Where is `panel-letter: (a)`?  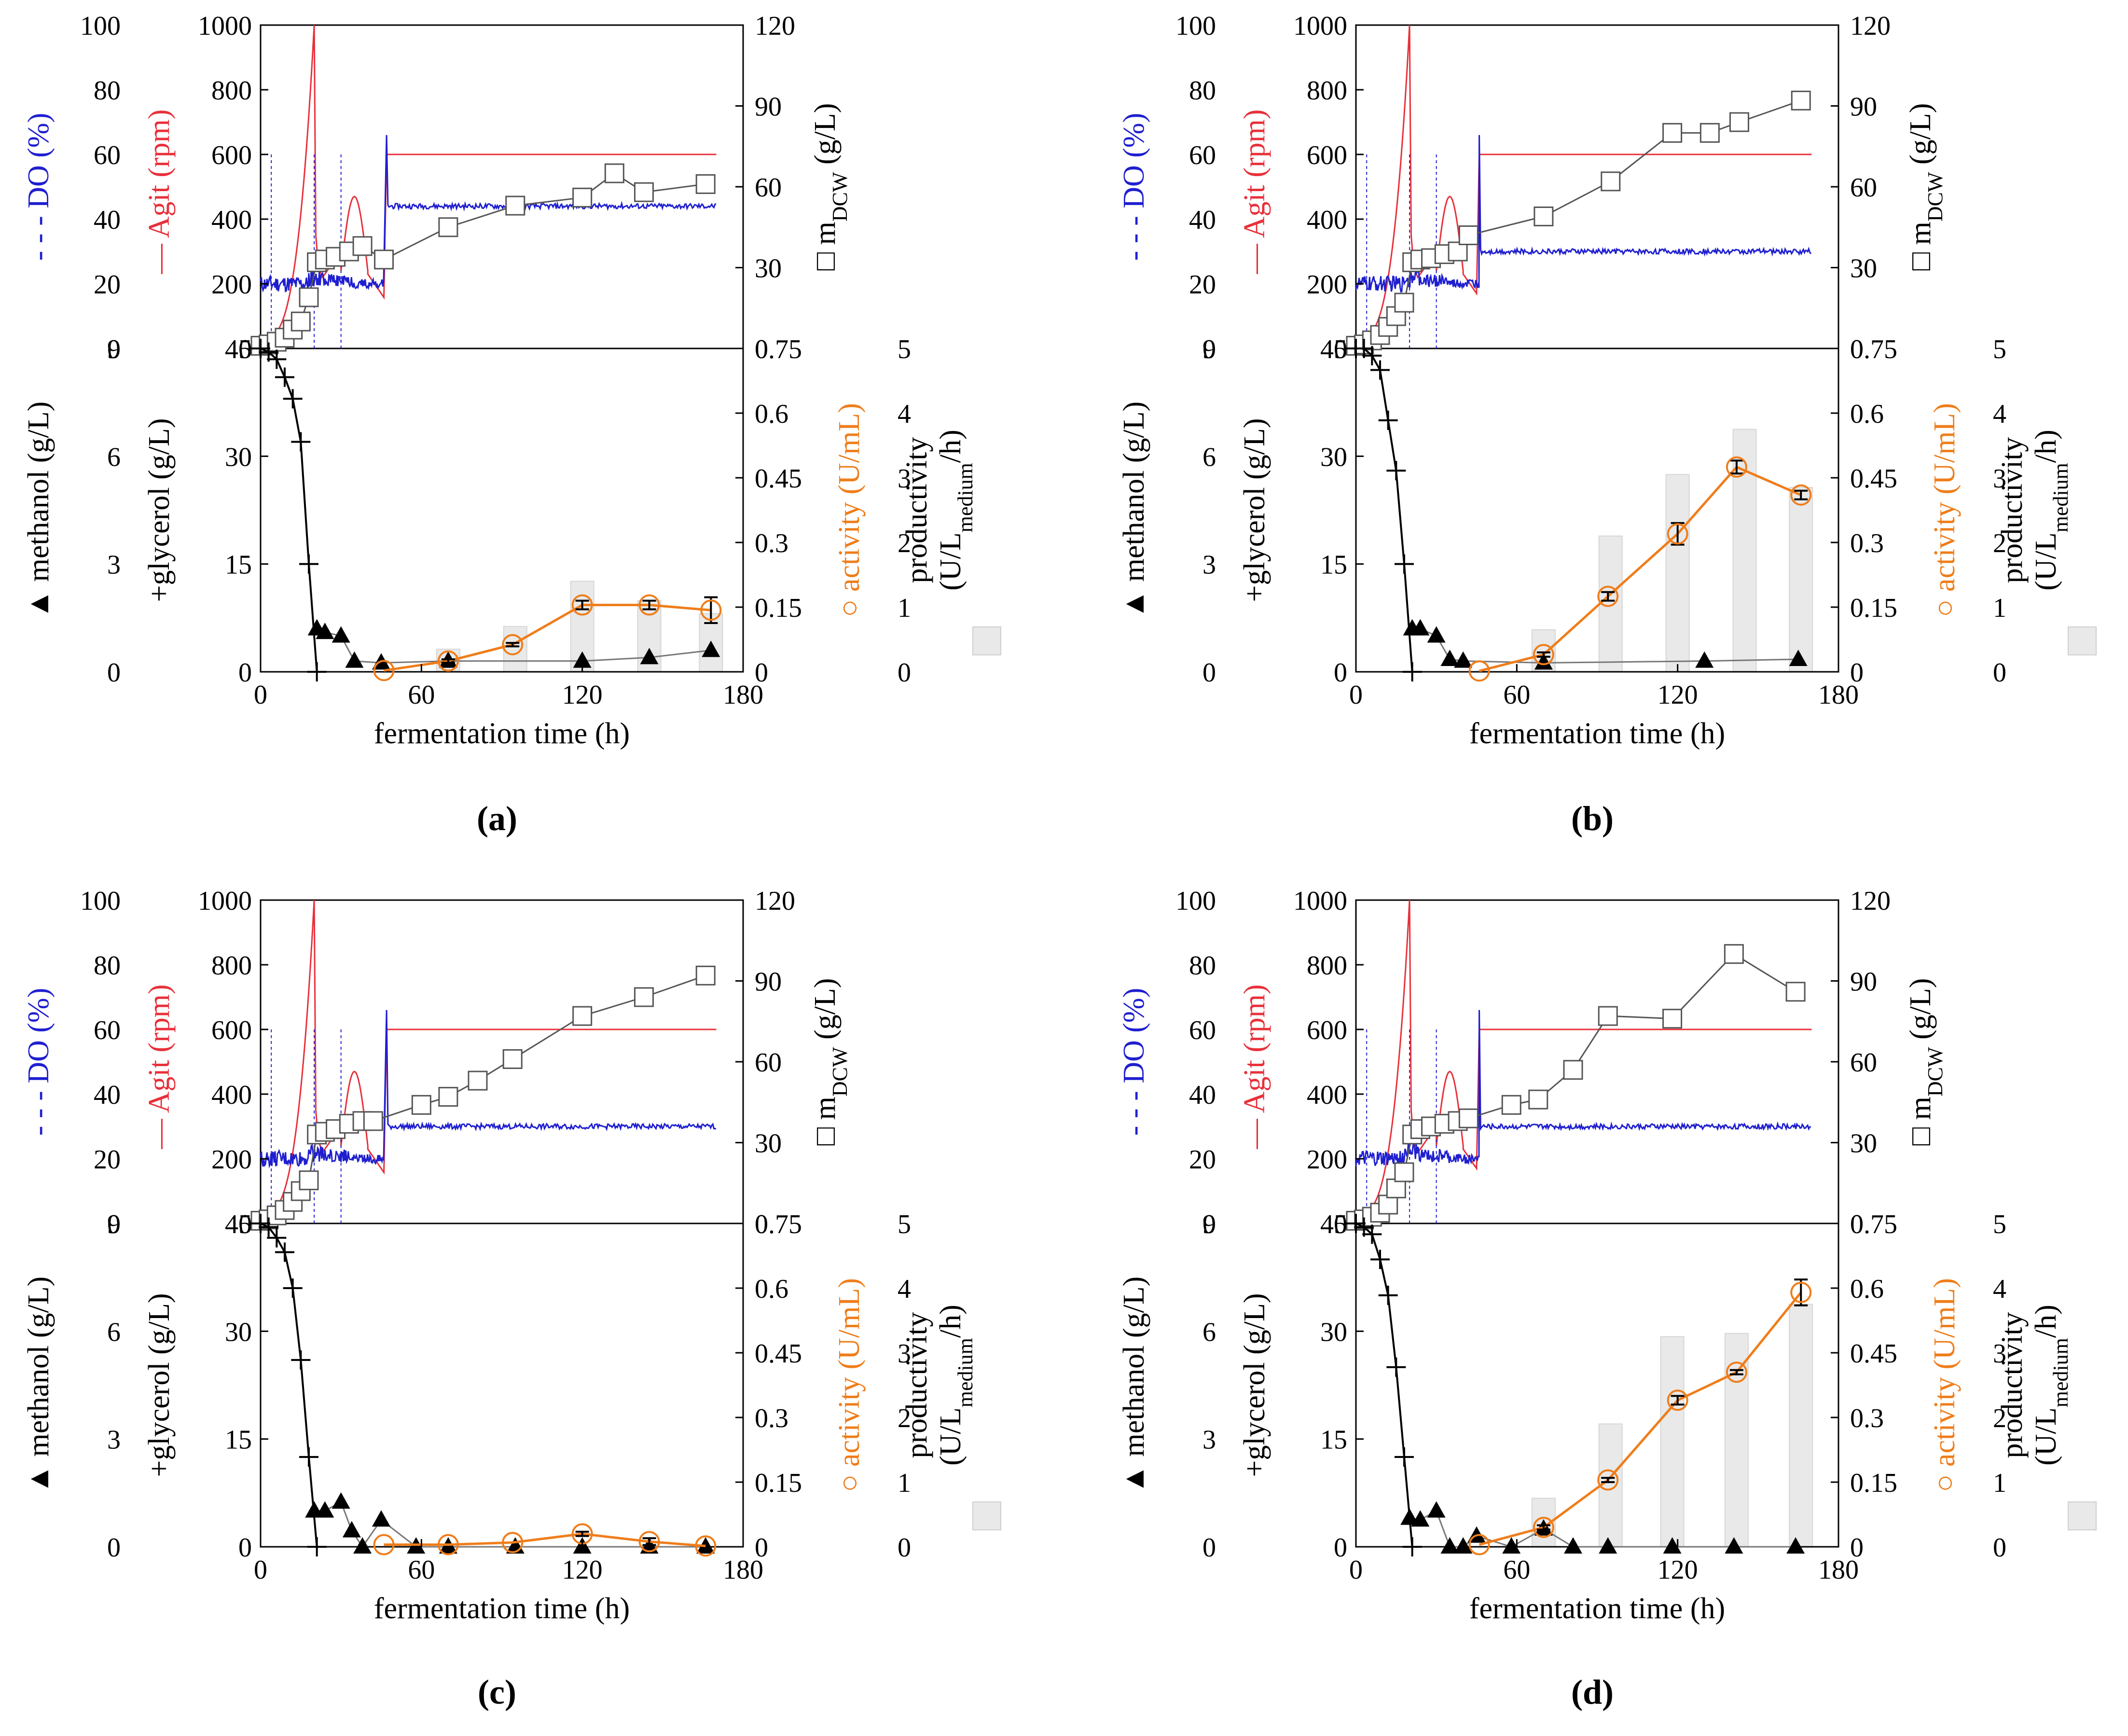 panel-letter: (a) is located at coordinates (497, 819).